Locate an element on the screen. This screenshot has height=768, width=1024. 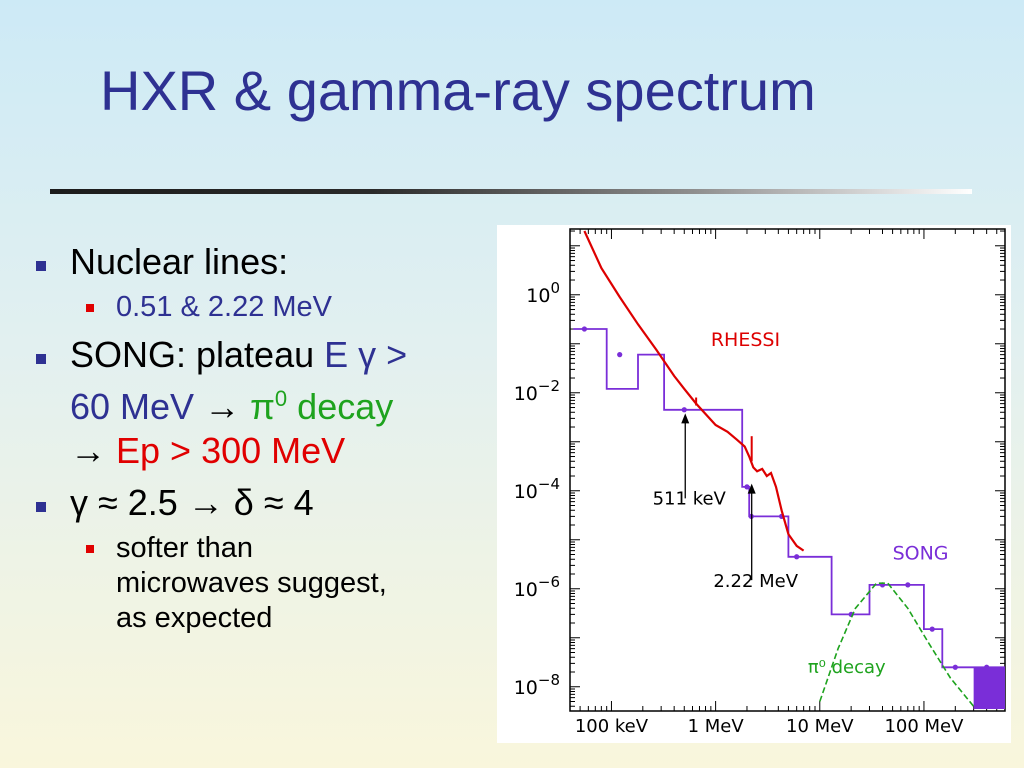
bullet-text-part: Ep > 300 MeV is located at coordinates (231, 450).